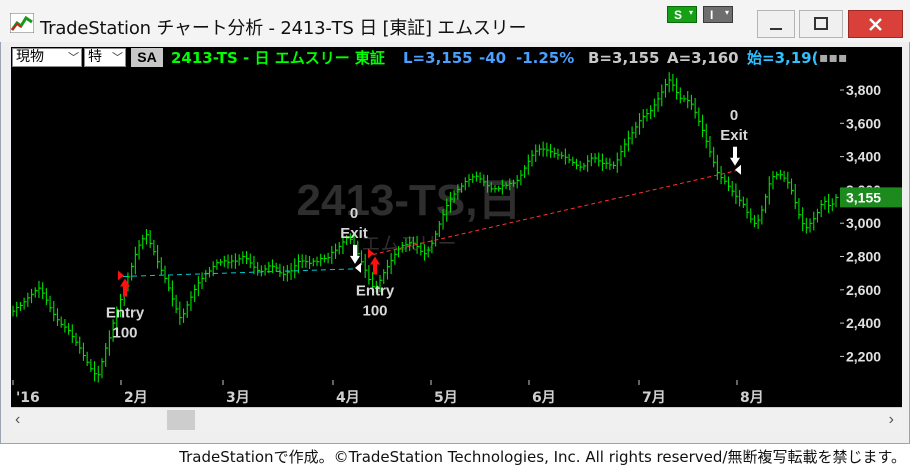 This screenshot has width=910, height=467. What do you see at coordinates (18, 419) in the screenshot?
I see `scroll-left-icon: ‹` at bounding box center [18, 419].